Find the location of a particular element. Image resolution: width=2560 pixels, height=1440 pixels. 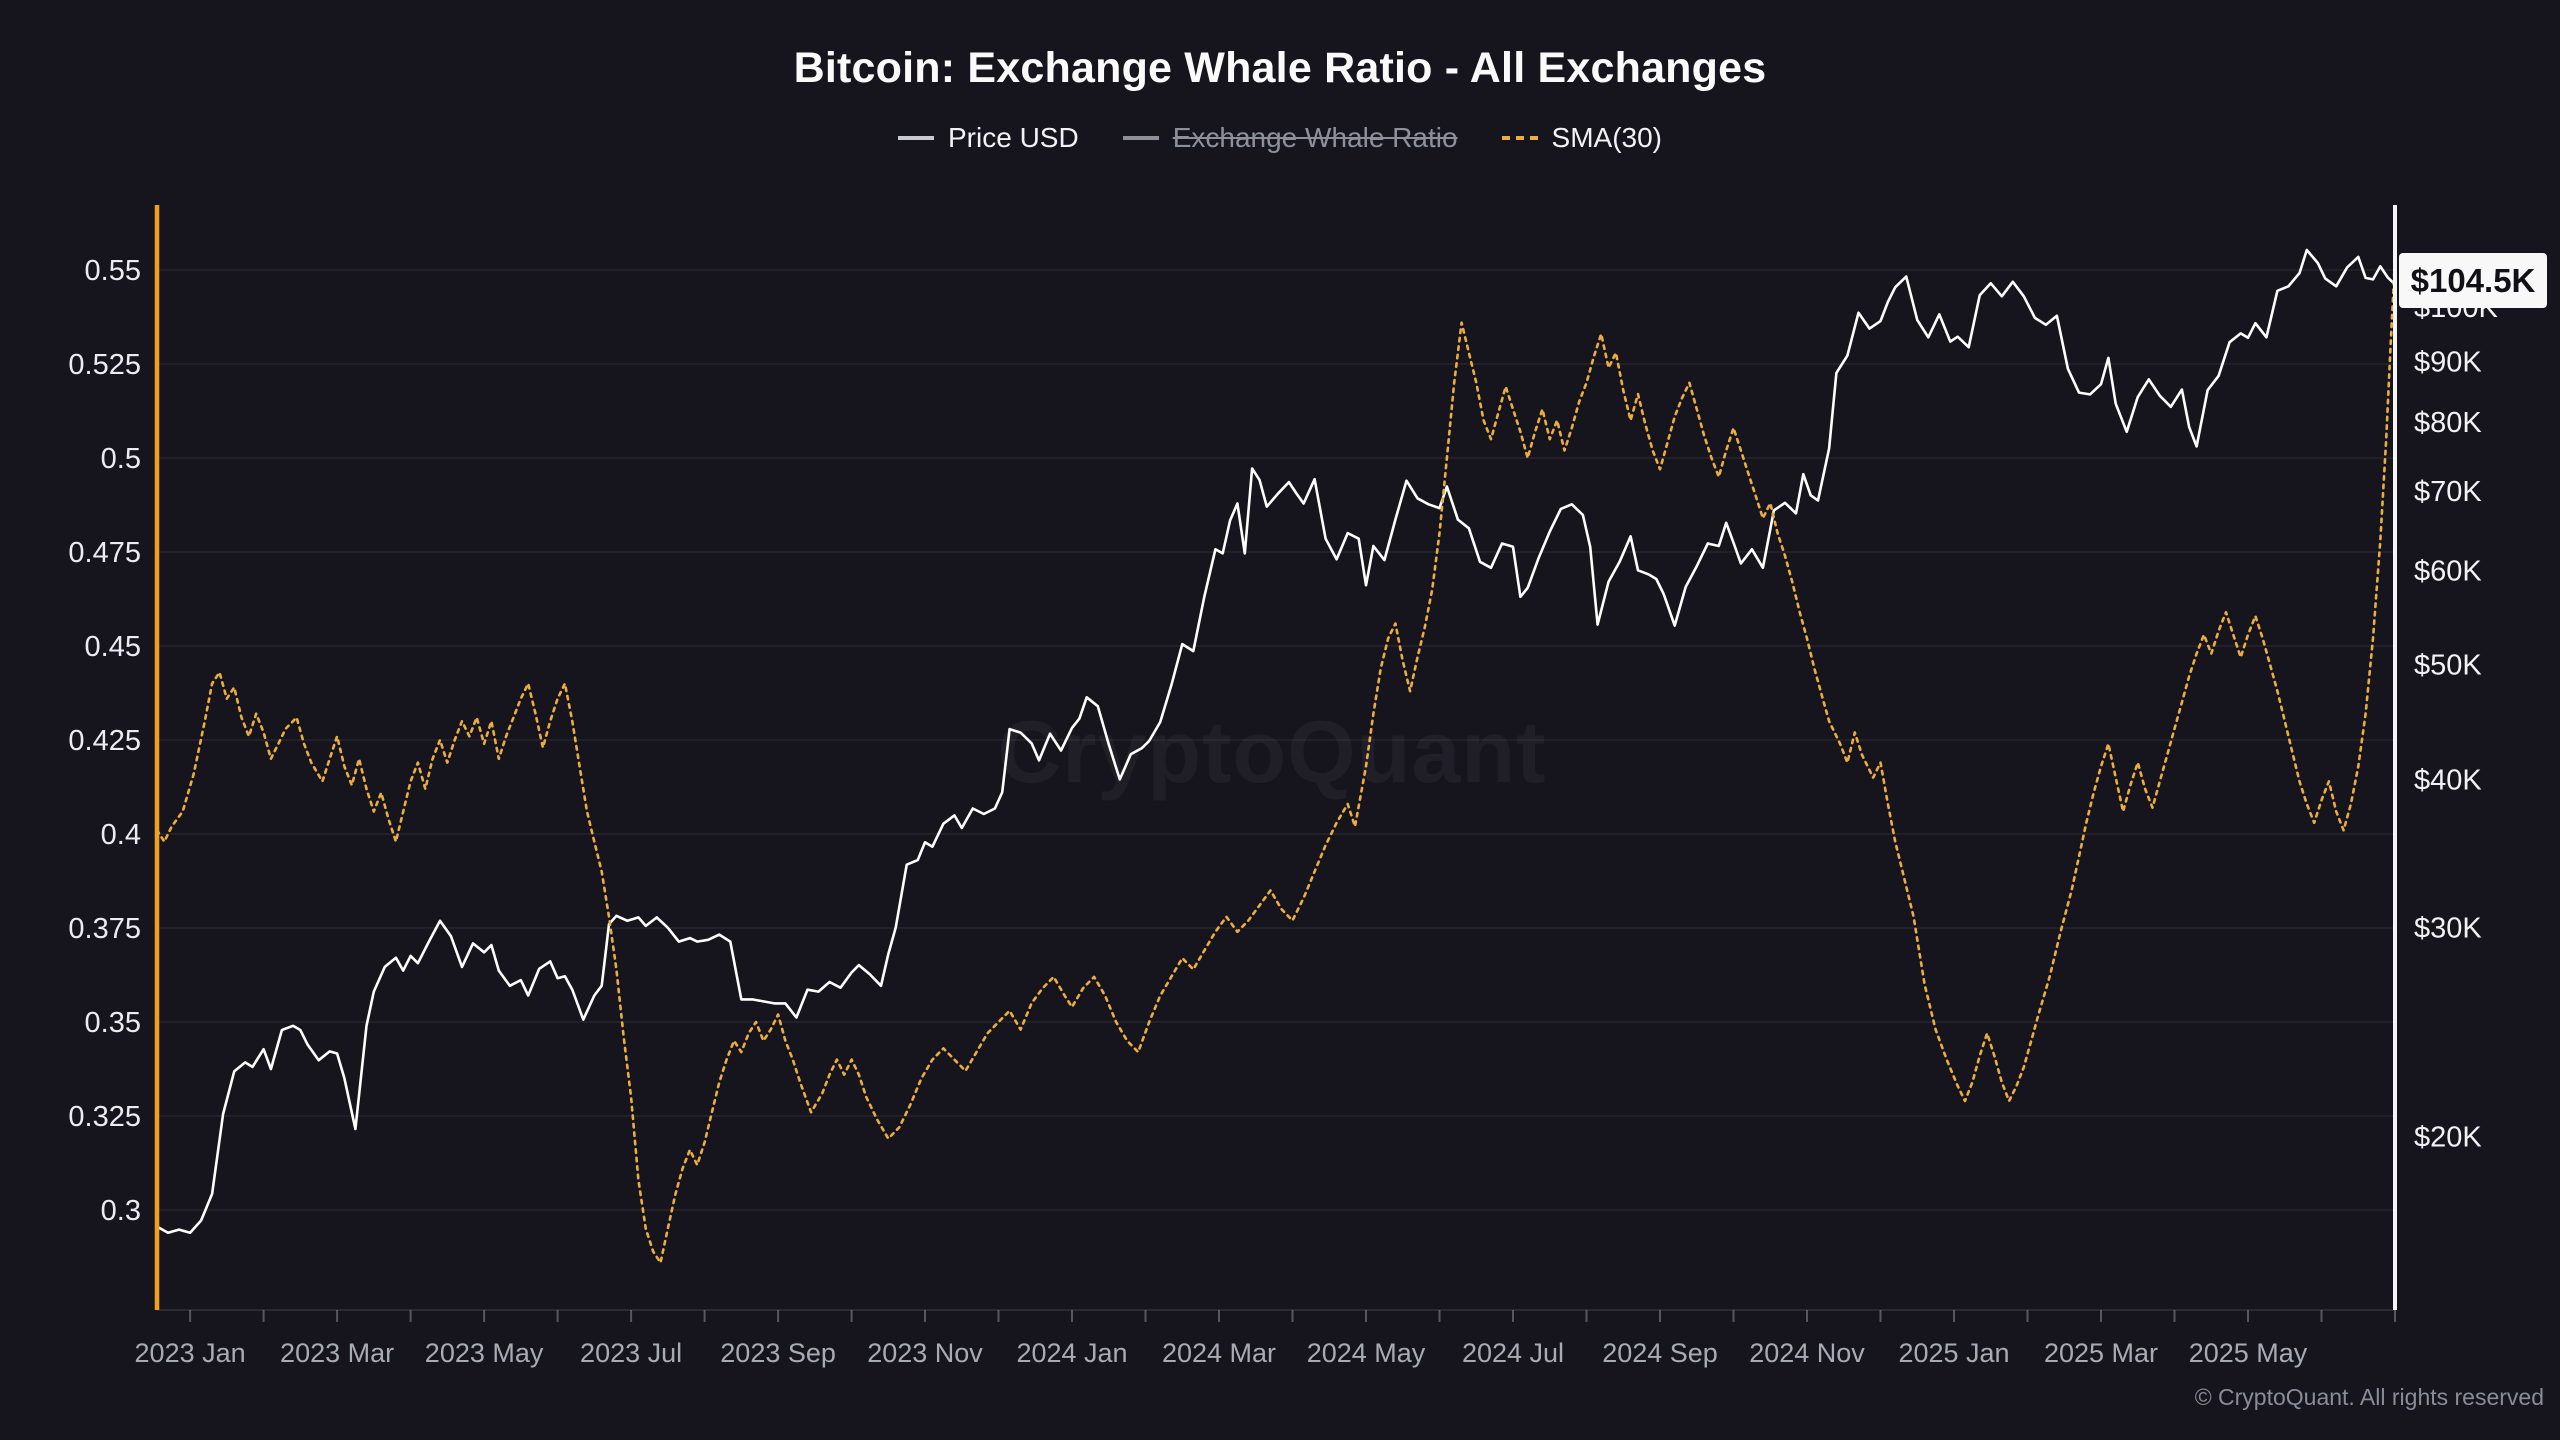

x-axis-tick-label: 2025 Jan is located at coordinates (1953, 1353).